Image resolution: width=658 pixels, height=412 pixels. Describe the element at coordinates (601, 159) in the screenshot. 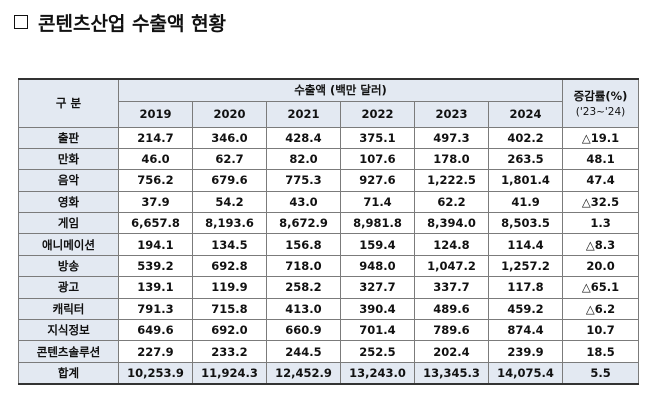

I see `growth-cell: 48.1` at that location.